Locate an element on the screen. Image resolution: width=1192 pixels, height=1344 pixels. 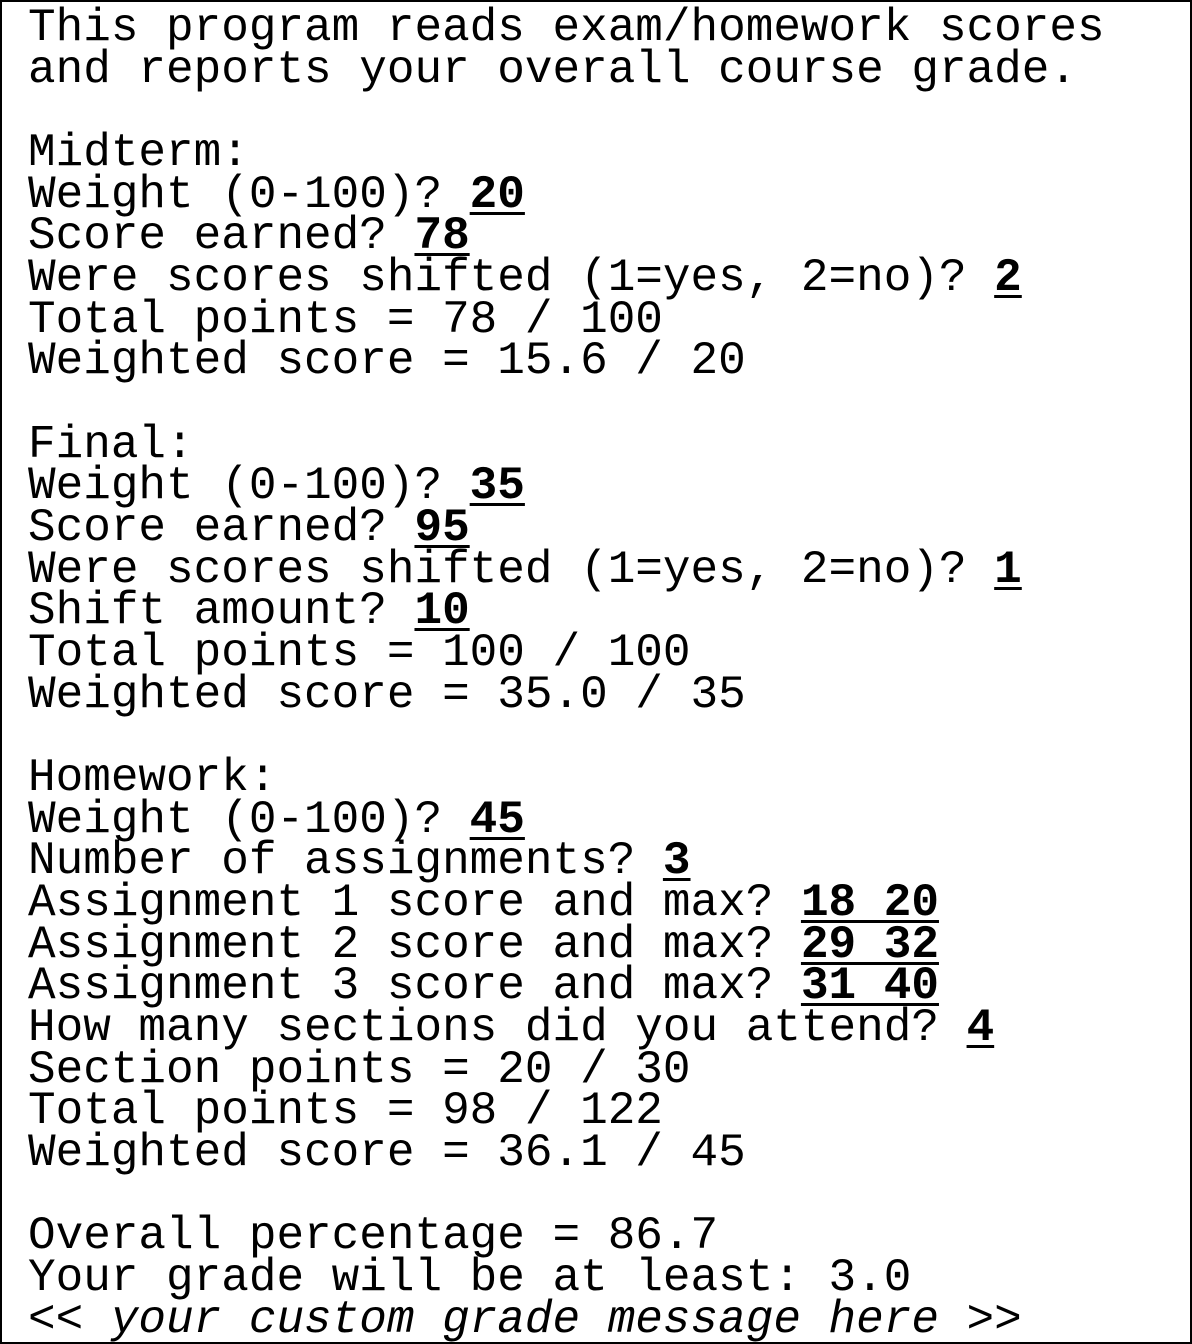
prompt-line: Score earned? 78 is located at coordinates (609, 236).